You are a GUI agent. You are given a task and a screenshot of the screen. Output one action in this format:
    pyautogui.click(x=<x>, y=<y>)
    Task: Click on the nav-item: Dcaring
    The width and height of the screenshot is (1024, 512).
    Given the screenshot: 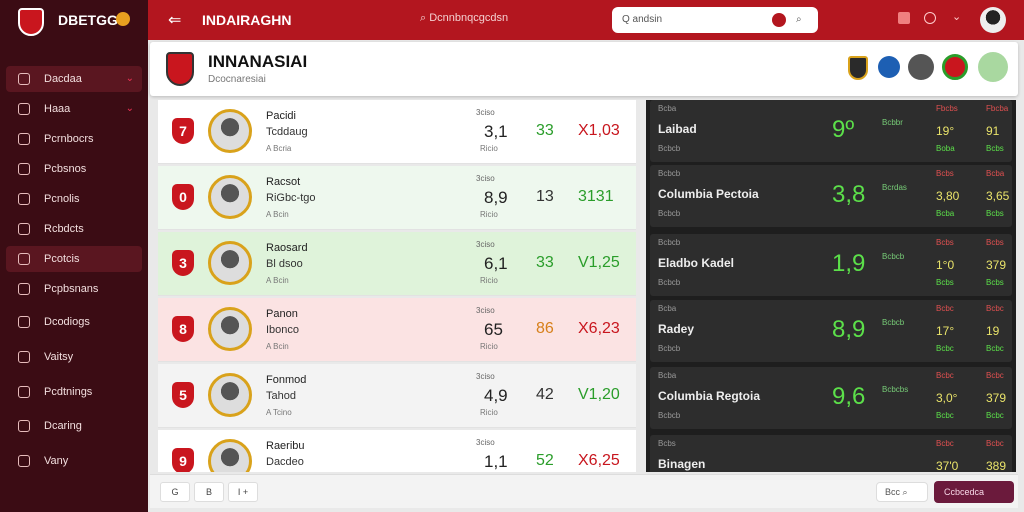 What is the action you would take?
    pyautogui.click(x=74, y=426)
    